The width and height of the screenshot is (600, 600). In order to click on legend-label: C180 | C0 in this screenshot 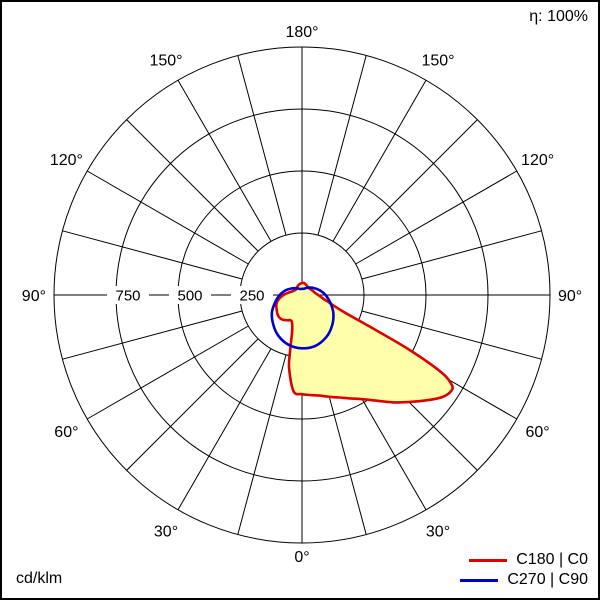, I will do `click(552, 559)`.